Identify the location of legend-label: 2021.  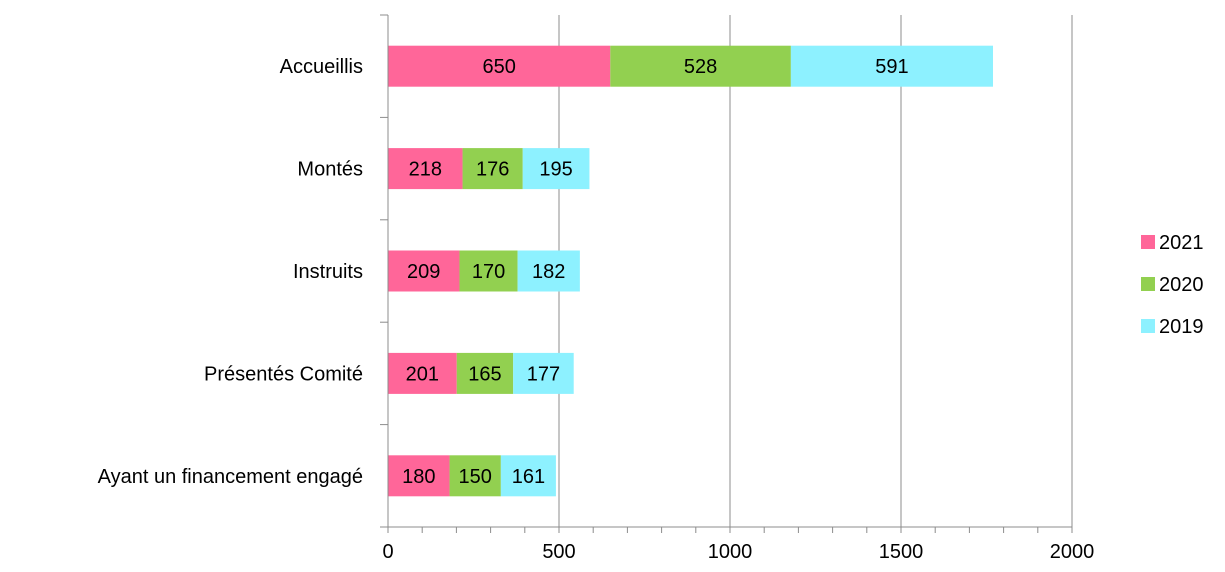
(1181, 243).